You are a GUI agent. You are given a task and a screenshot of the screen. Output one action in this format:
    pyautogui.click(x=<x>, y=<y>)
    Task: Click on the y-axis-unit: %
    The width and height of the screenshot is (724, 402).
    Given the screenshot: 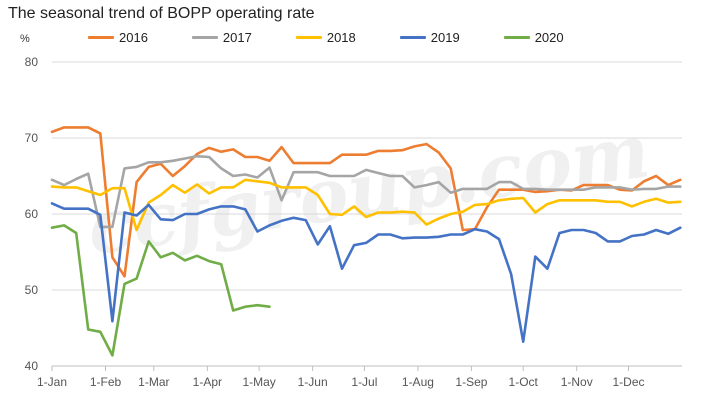 What is the action you would take?
    pyautogui.click(x=25, y=39)
    